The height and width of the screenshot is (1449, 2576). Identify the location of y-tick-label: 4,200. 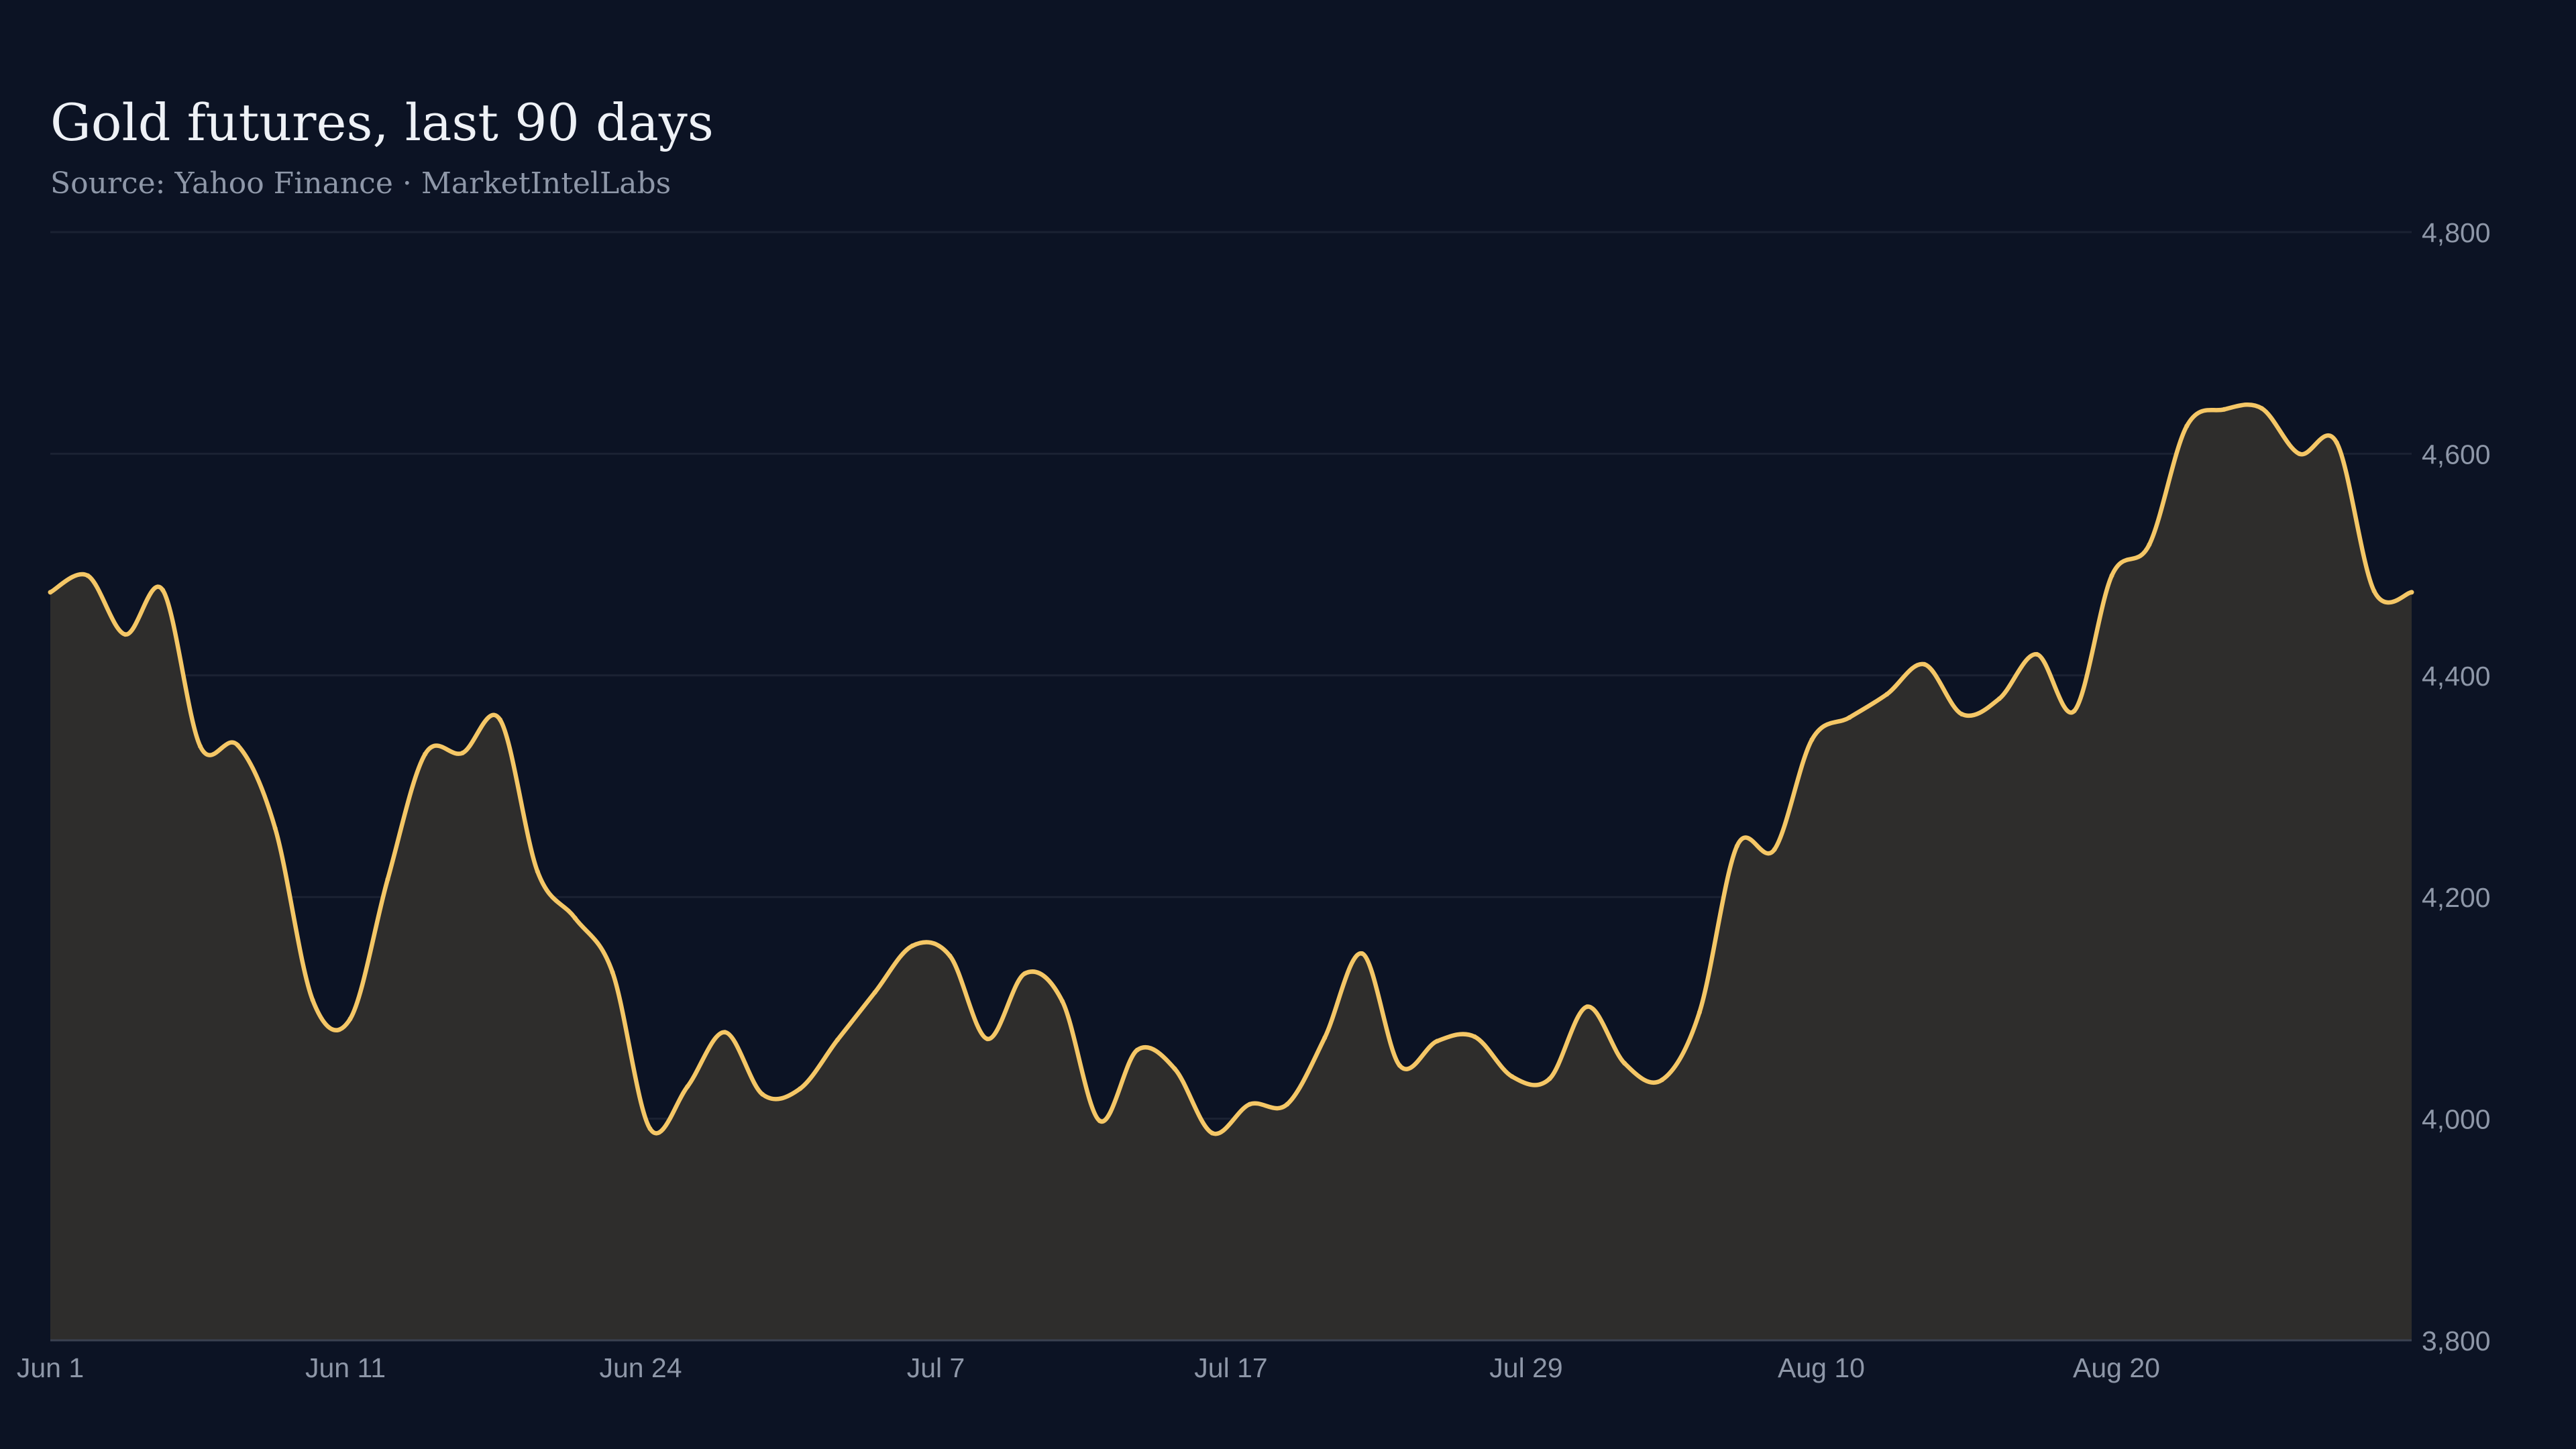
(2456, 897).